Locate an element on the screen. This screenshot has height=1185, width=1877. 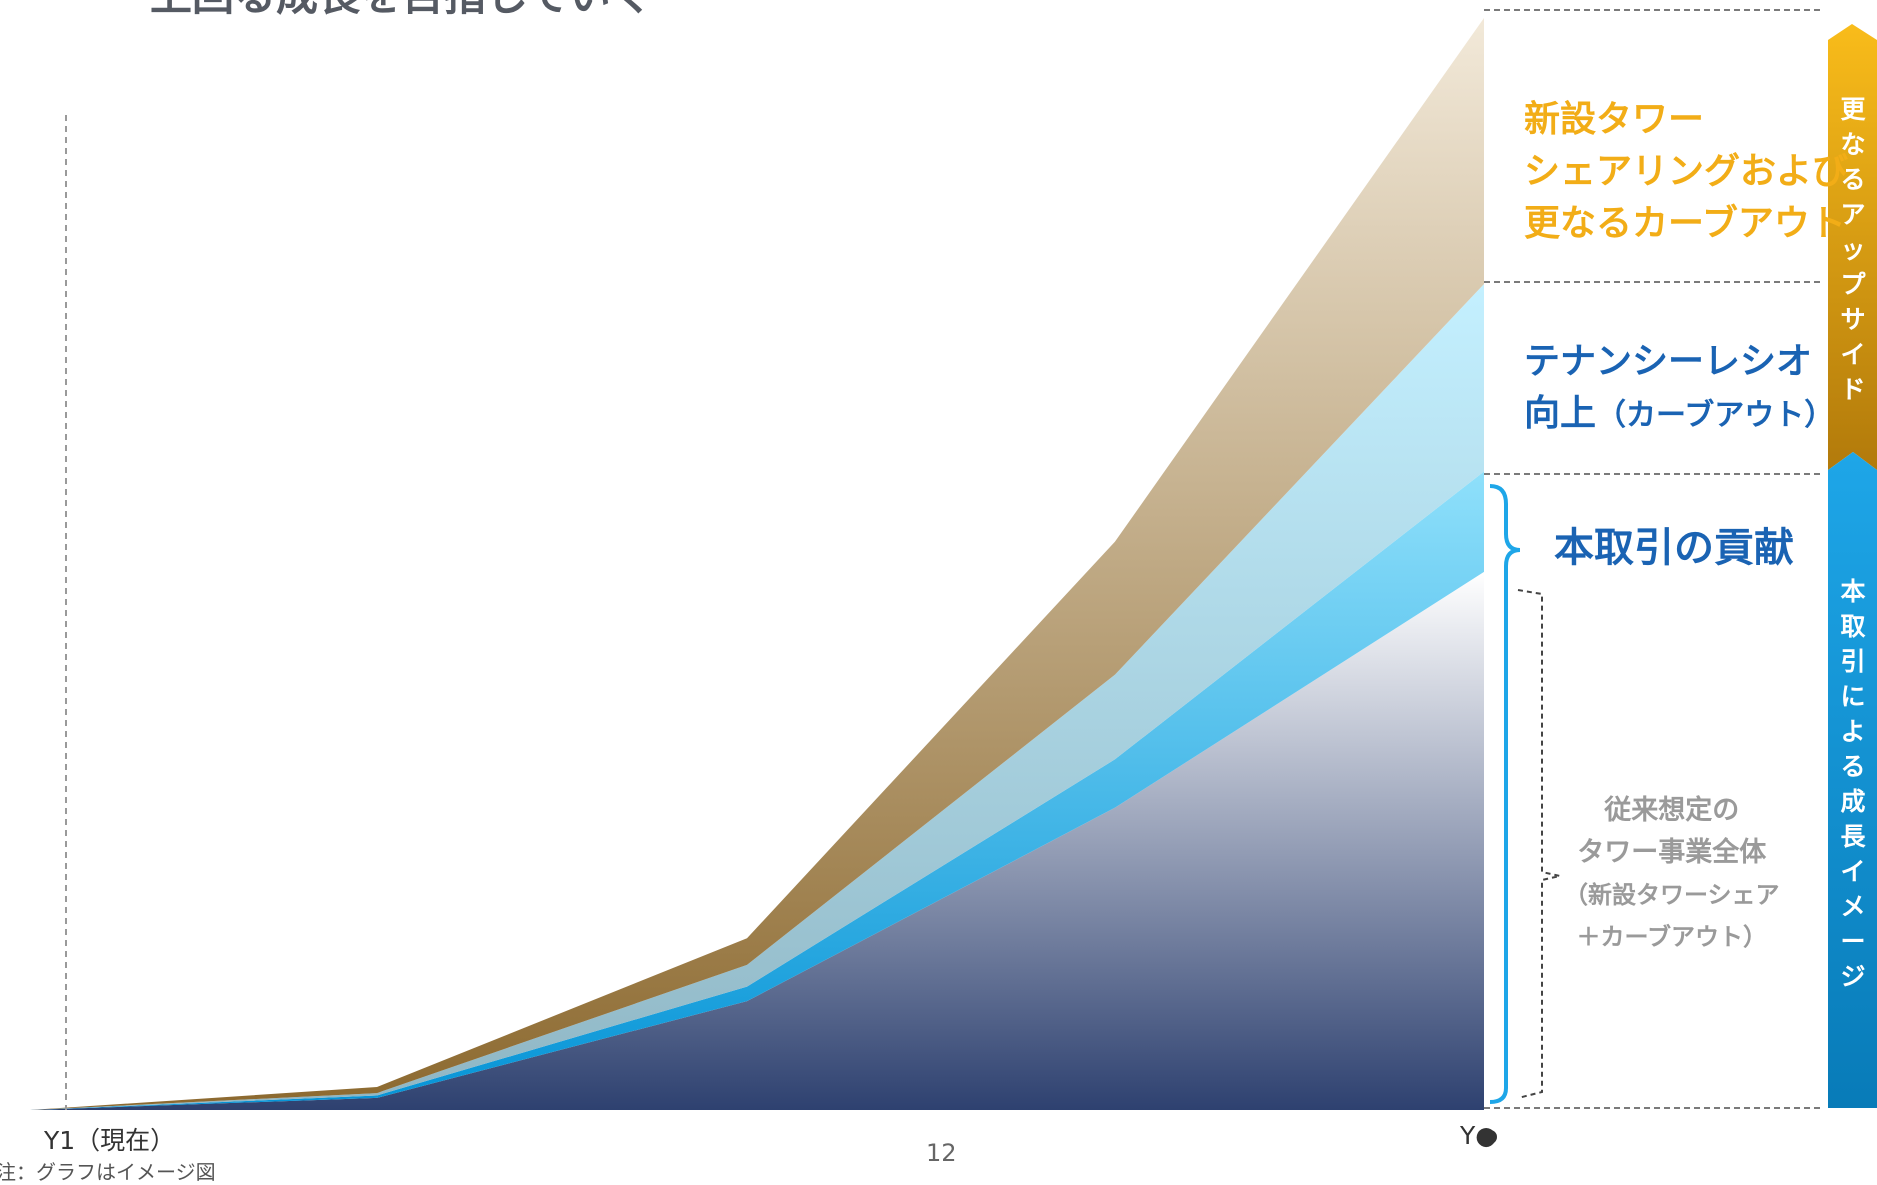
base-label-line-2: タワー事業全体 is located at coordinates (1672, 852).